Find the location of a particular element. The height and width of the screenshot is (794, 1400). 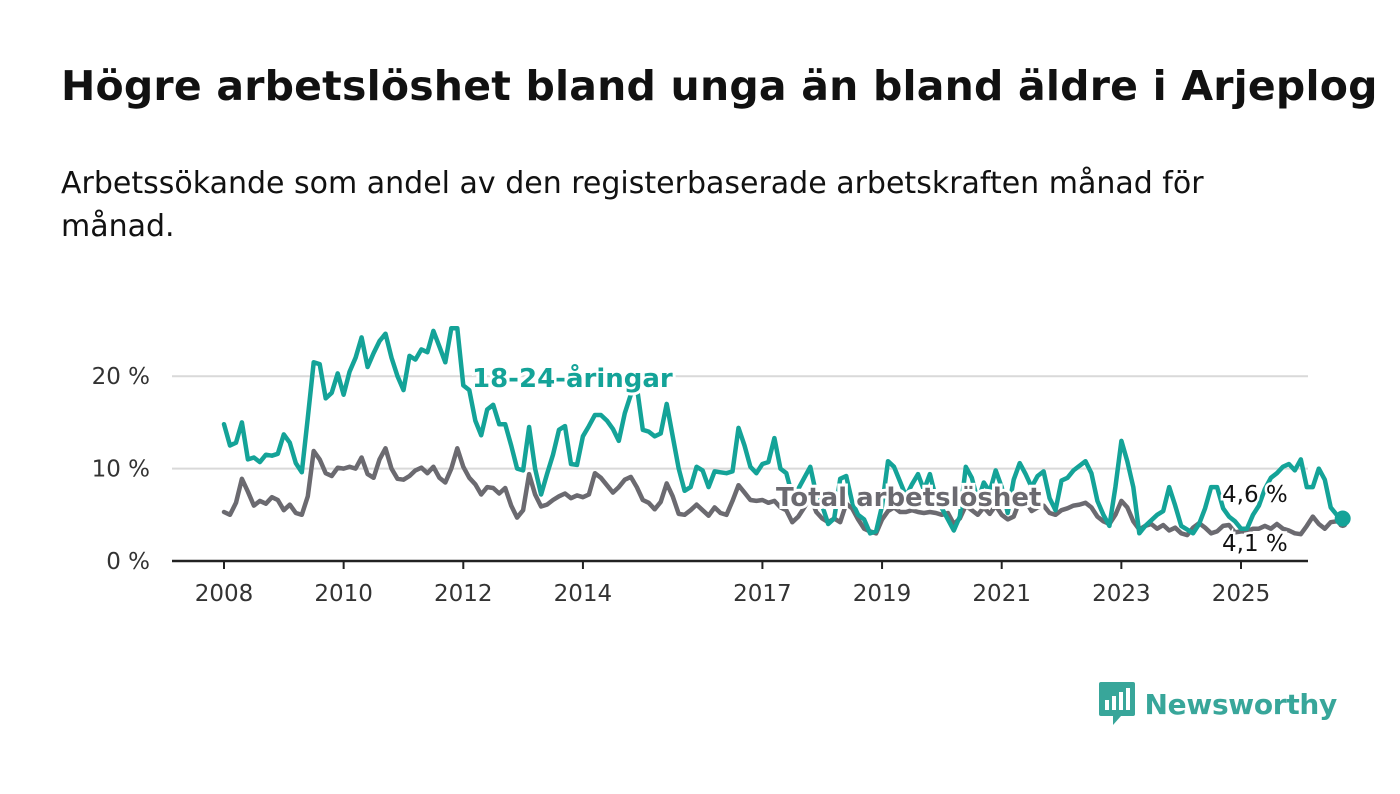

bar-chart-speech-bubble-icon is located at coordinates (1116, 703).